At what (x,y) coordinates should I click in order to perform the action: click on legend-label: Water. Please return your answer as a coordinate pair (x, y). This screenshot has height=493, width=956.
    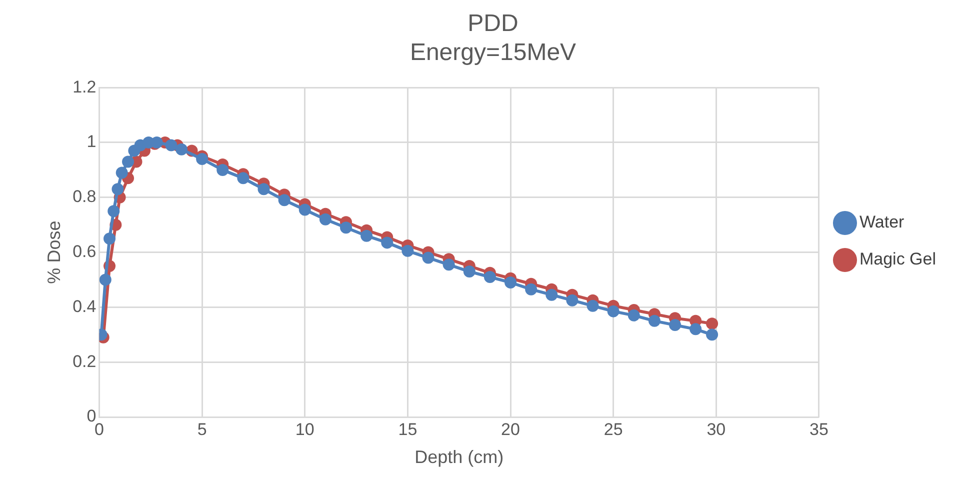
    Looking at the image, I should click on (882, 222).